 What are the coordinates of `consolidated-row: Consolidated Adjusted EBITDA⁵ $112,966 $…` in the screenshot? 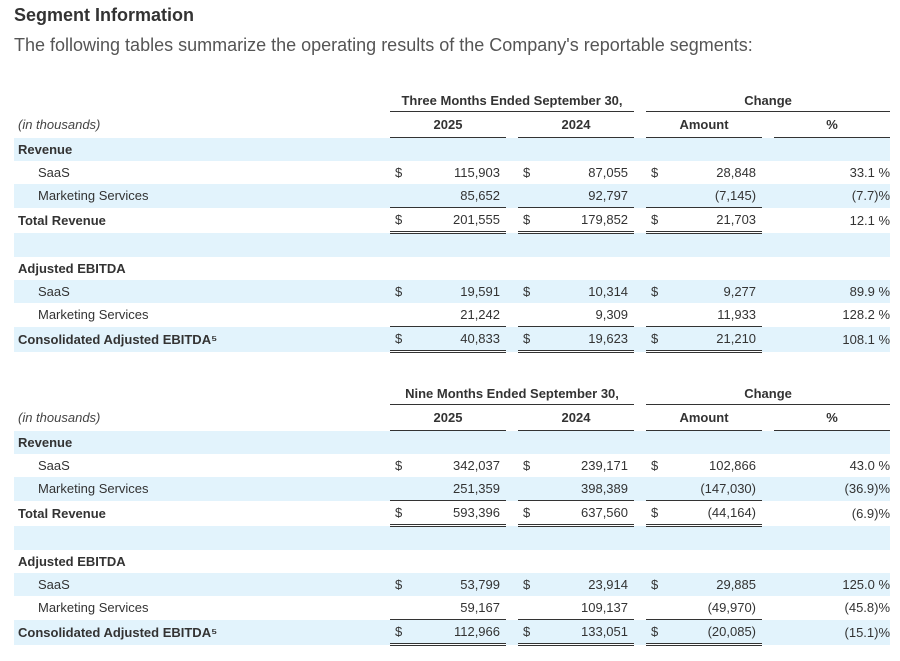 It's located at (452, 632).